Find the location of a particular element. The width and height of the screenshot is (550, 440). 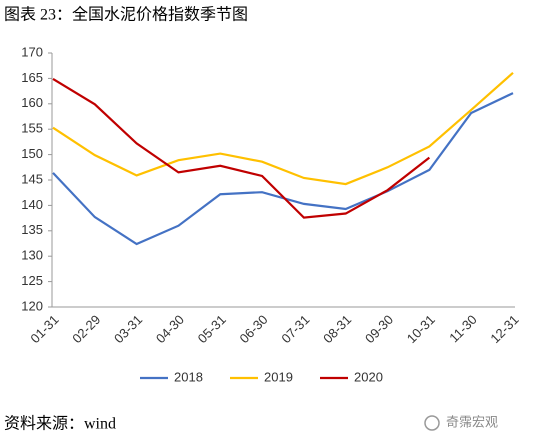

x-tick-label: 07-31 is located at coordinates (295, 329).